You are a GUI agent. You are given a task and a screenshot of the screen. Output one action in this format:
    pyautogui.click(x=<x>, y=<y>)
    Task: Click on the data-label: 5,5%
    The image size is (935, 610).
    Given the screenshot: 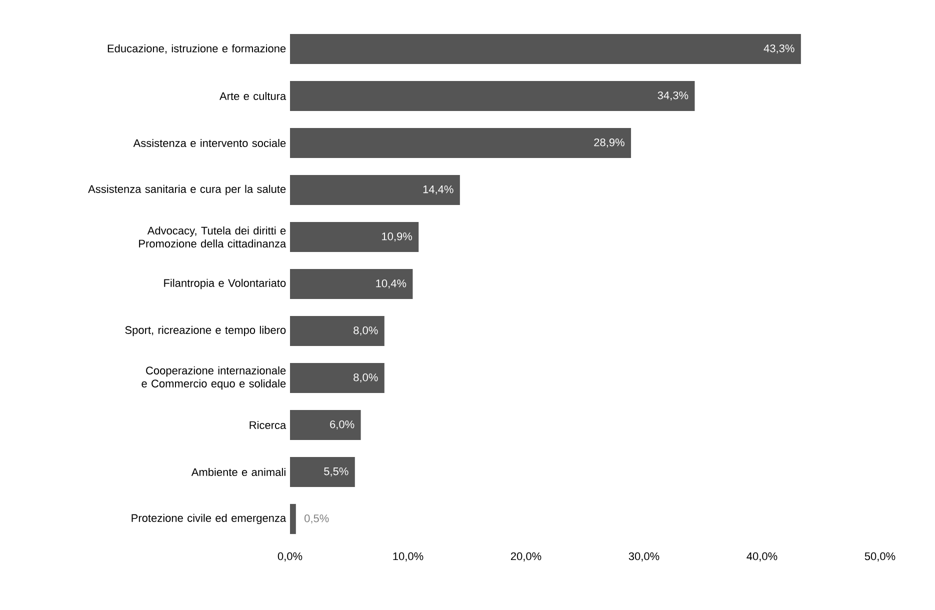 What is the action you would take?
    pyautogui.click(x=336, y=472)
    